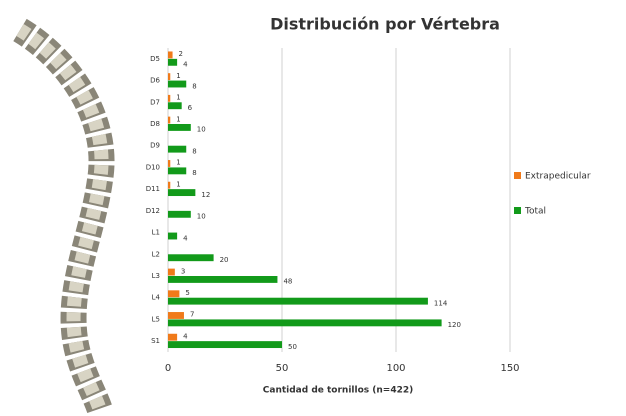 This screenshot has width=626, height=416. Describe the element at coordinates (338, 391) in the screenshot. I see `x-axis-label: Cantidad de tornillos (n=422)` at that location.